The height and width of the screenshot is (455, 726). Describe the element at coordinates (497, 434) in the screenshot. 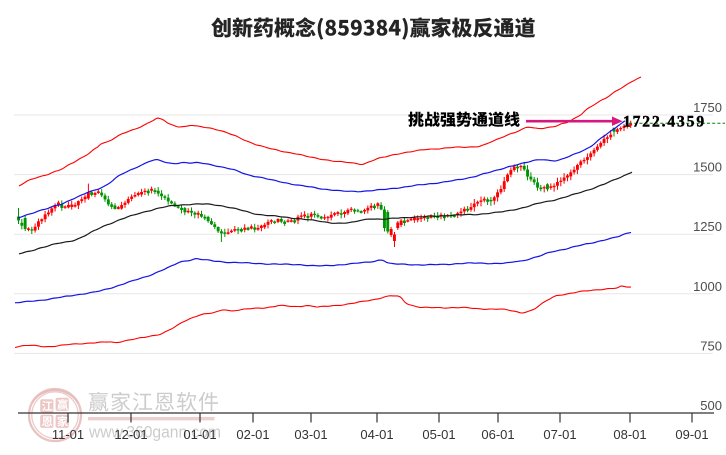

I see `svg-text: 06-01` at that location.